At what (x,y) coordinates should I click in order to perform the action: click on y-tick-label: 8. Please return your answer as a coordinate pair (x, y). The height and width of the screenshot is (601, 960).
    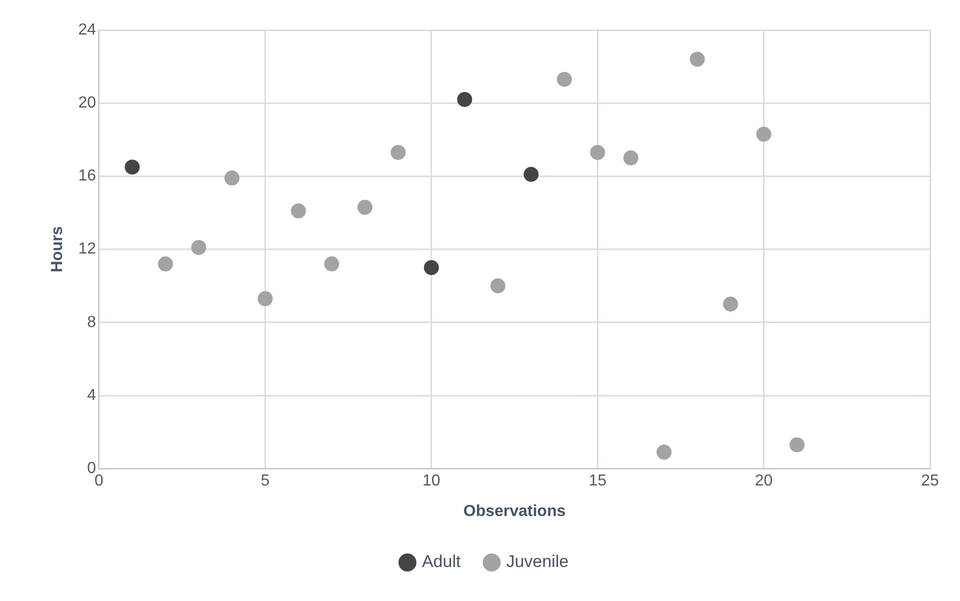
    Looking at the image, I should click on (91, 322).